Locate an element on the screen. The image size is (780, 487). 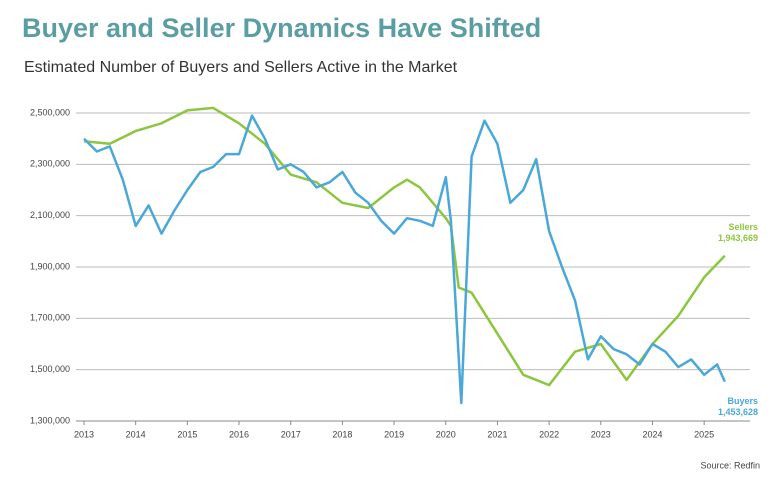
x-tick-label: 2025 is located at coordinates (704, 434).